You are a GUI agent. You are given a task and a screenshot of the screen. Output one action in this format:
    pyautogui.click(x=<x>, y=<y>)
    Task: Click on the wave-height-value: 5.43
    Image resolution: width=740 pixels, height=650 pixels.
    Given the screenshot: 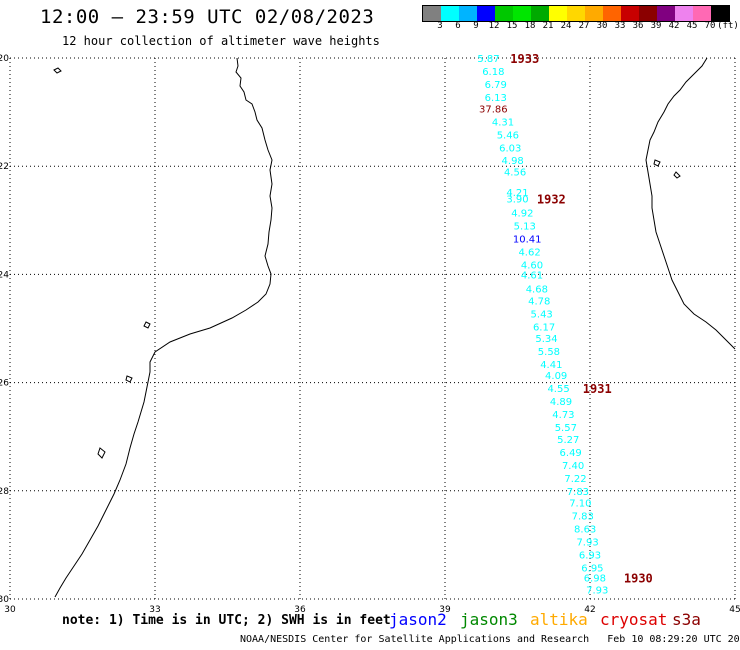 What is the action you would take?
    pyautogui.click(x=542, y=314)
    